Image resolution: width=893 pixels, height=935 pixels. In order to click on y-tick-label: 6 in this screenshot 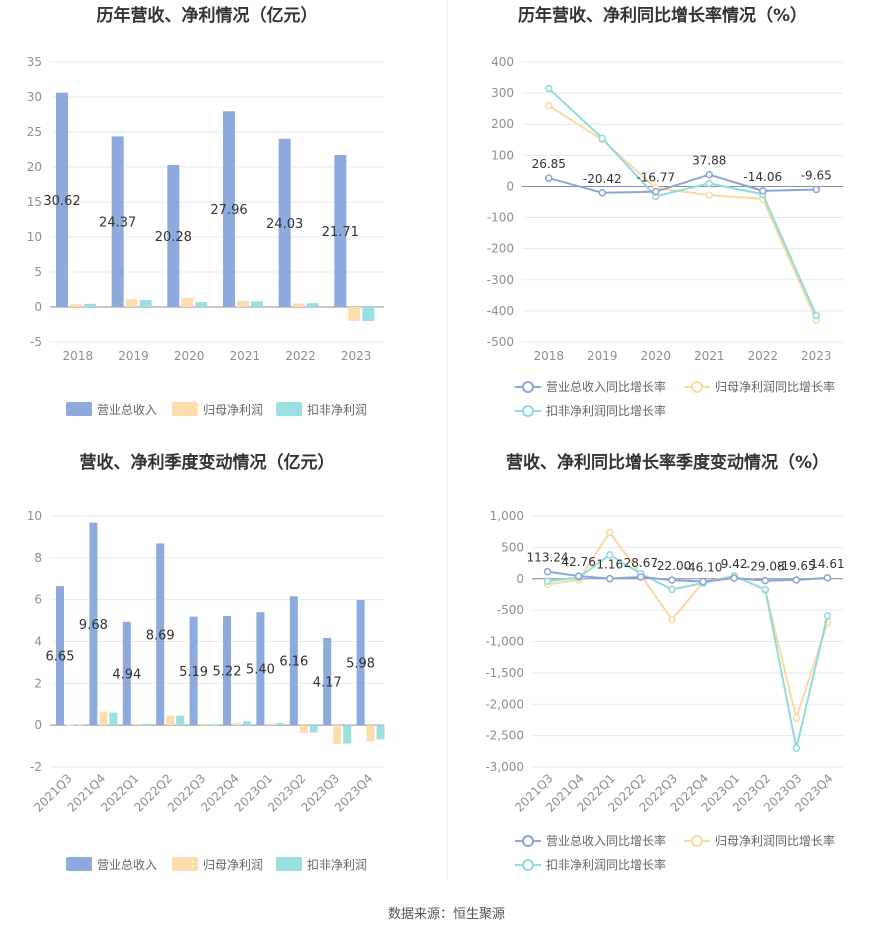, I will do `click(38, 600)`.